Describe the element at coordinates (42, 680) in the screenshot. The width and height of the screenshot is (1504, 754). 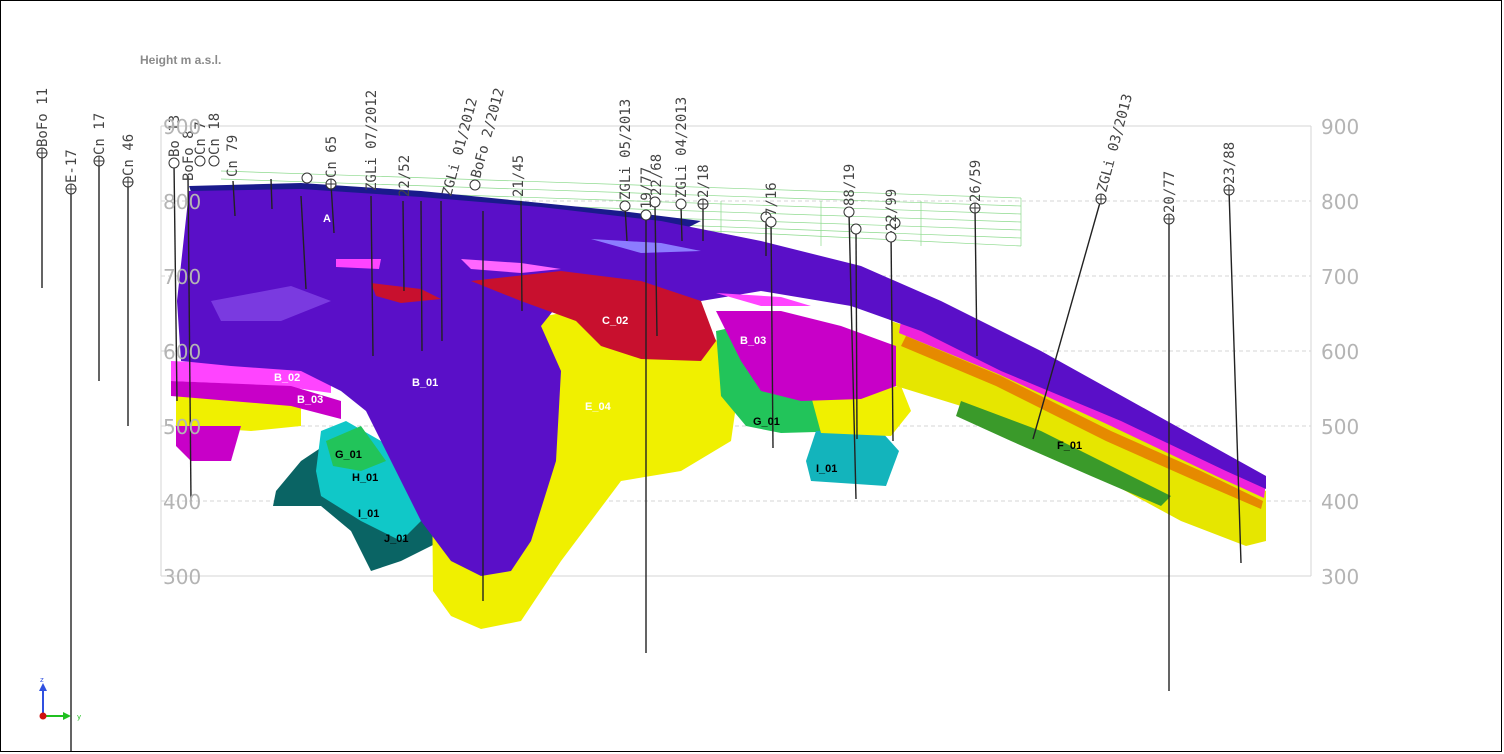
I see `triad-z-label: z` at that location.